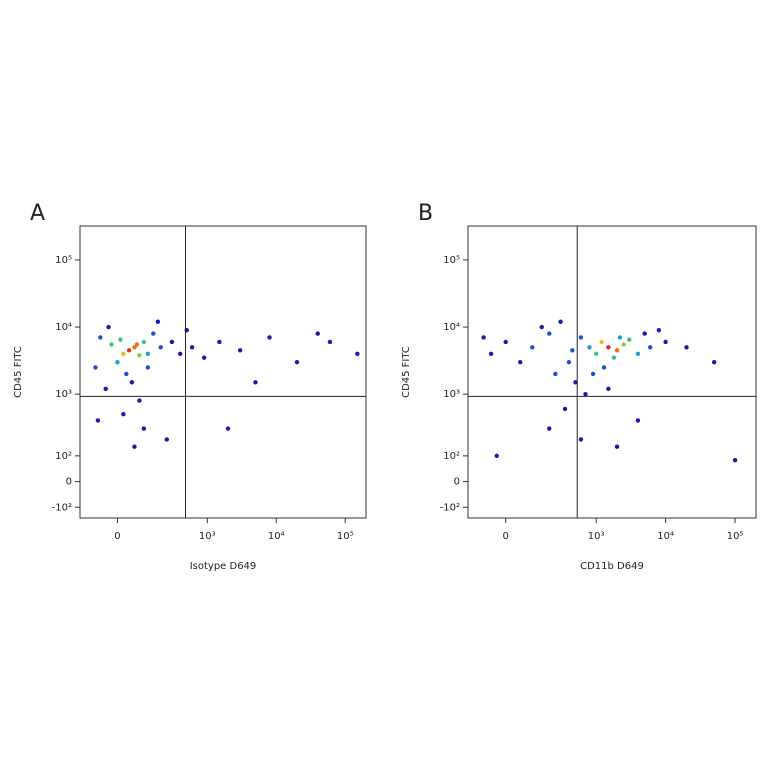  Describe the element at coordinates (37, 213) in the screenshot. I see `panel-label: A` at that location.